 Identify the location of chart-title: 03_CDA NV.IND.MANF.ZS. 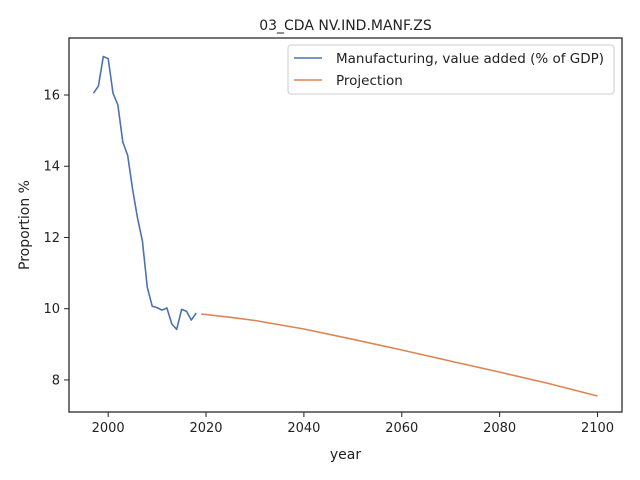
(345, 26).